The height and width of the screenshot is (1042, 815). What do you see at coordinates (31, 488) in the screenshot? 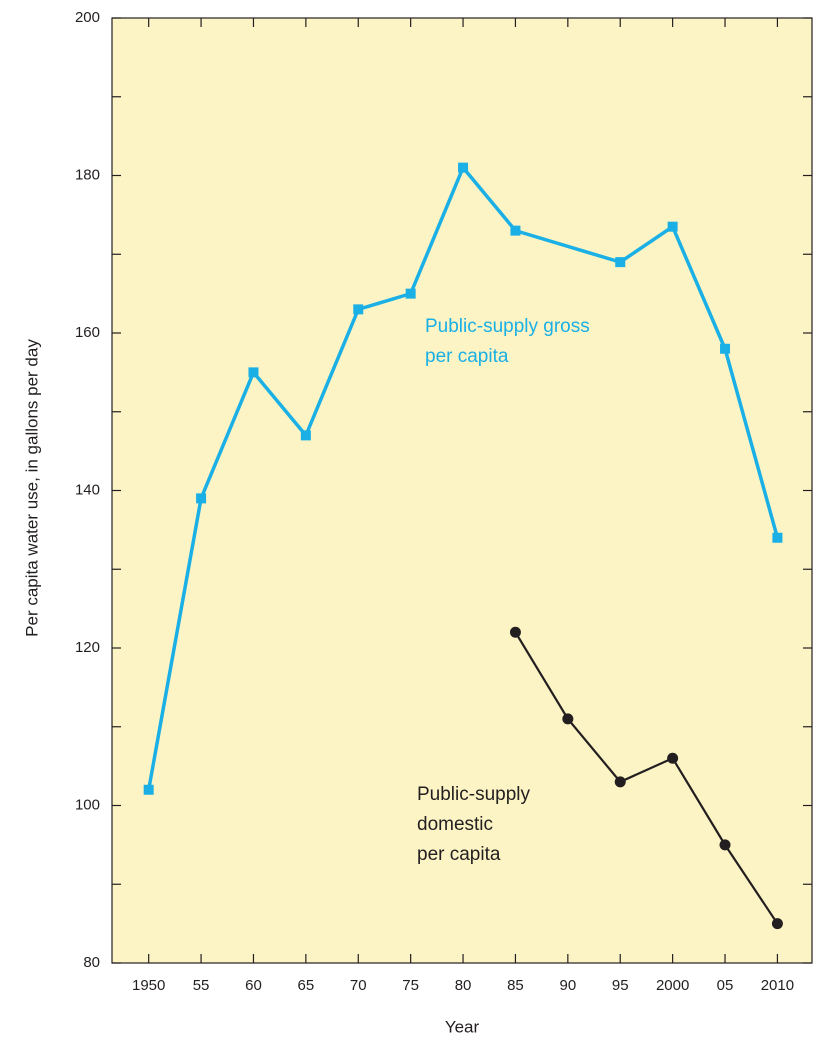
I see `y-axis-label: Per capita water use, in gallons per day` at bounding box center [31, 488].